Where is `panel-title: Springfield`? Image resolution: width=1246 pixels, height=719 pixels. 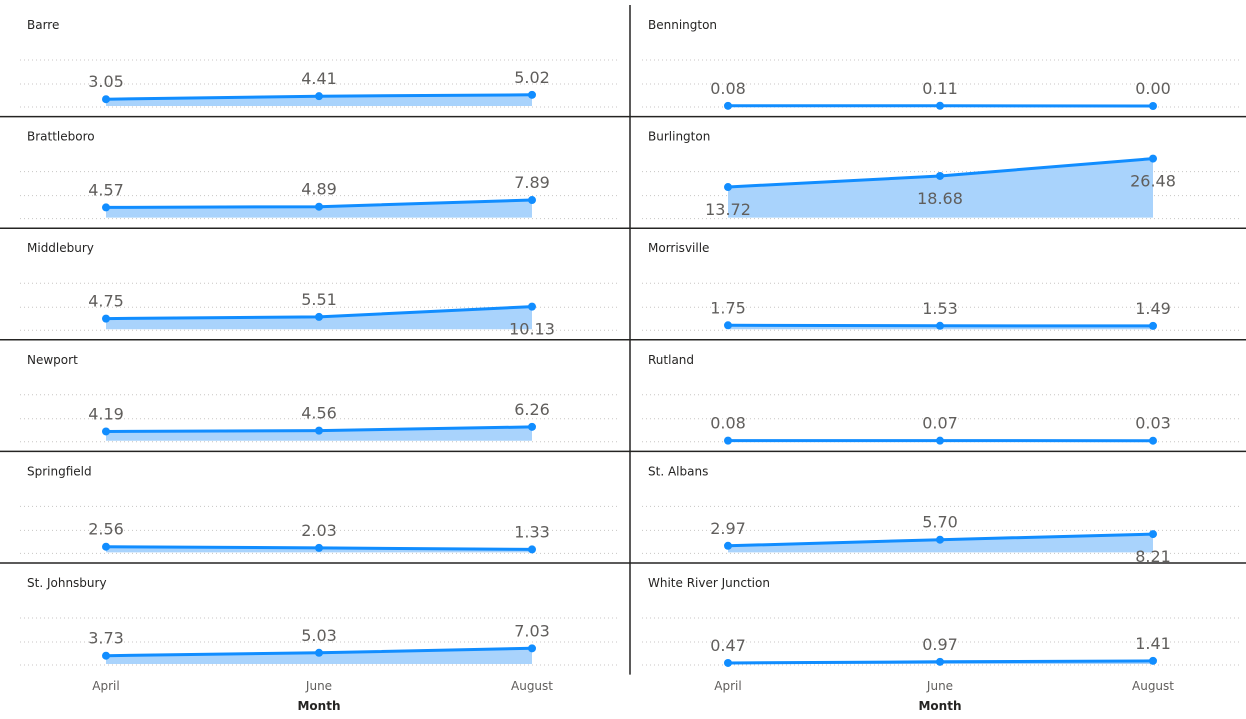 panel-title: Springfield is located at coordinates (59, 471).